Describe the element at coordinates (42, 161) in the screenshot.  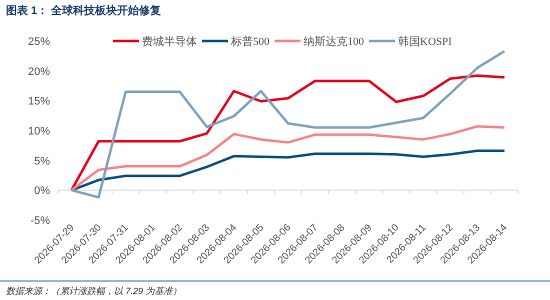
I see `y-tick-label: 5%` at that location.